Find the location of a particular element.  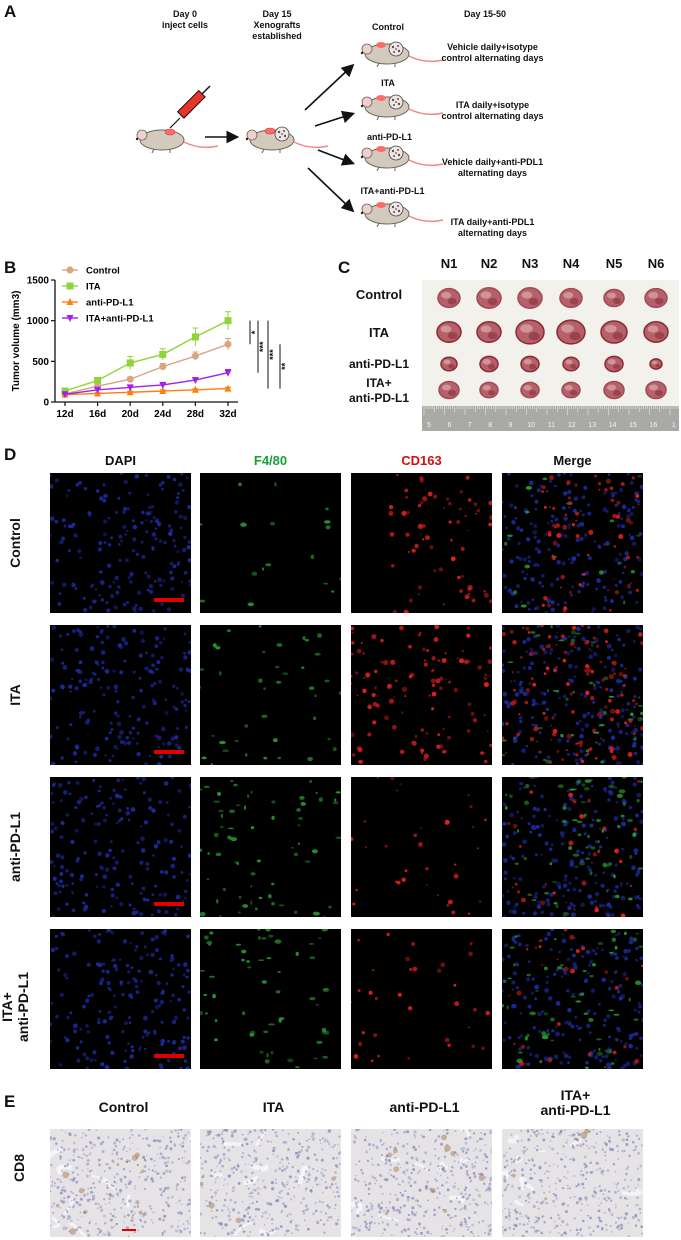

x-tick-label: 20d is located at coordinates (130, 414).